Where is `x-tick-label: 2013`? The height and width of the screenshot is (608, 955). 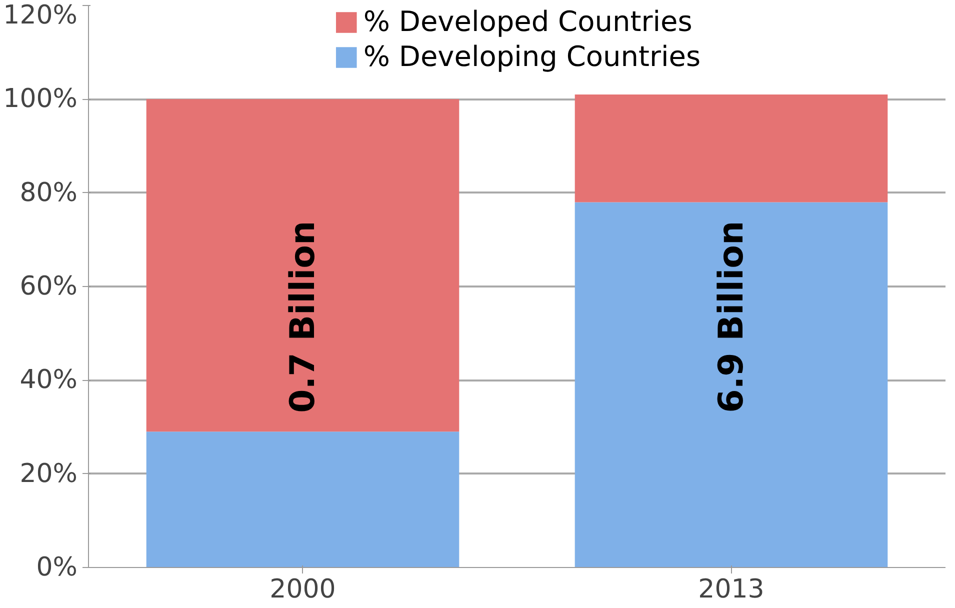 x-tick-label: 2013 is located at coordinates (731, 589).